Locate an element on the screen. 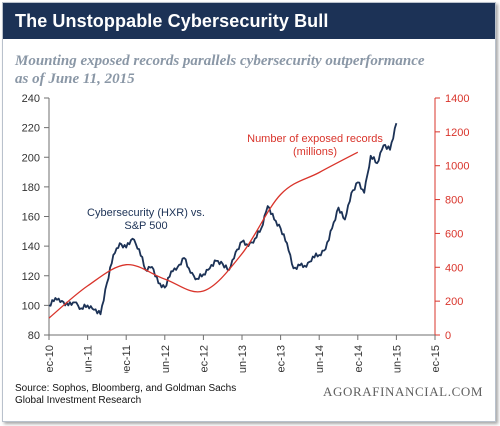 This screenshot has height=426, width=500. right-tick-label: 600 is located at coordinates (454, 234).